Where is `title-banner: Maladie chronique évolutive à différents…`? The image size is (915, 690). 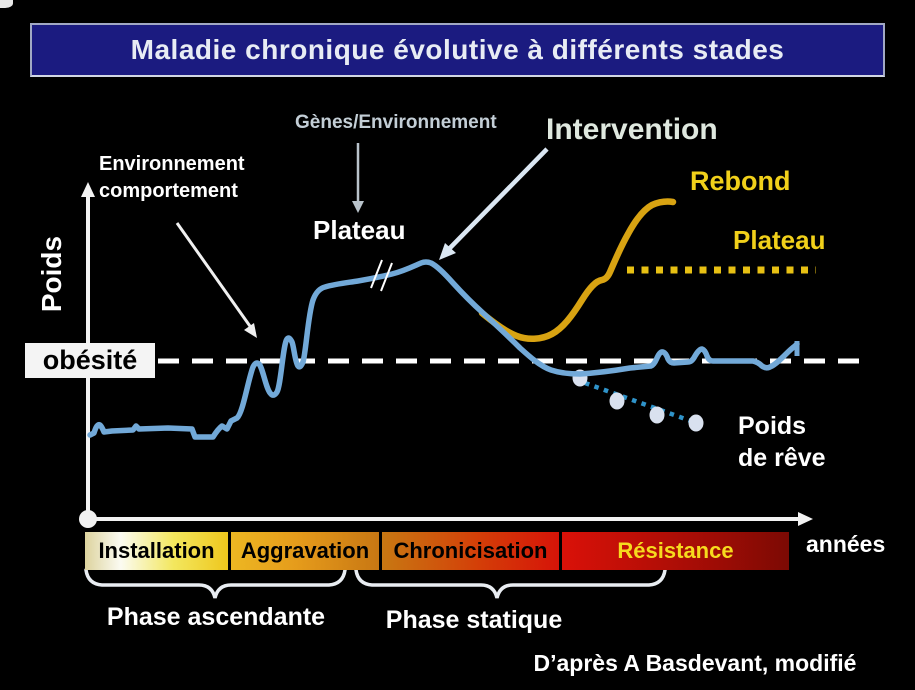
title-banner: Maladie chronique évolutive à différents… is located at coordinates (457, 50).